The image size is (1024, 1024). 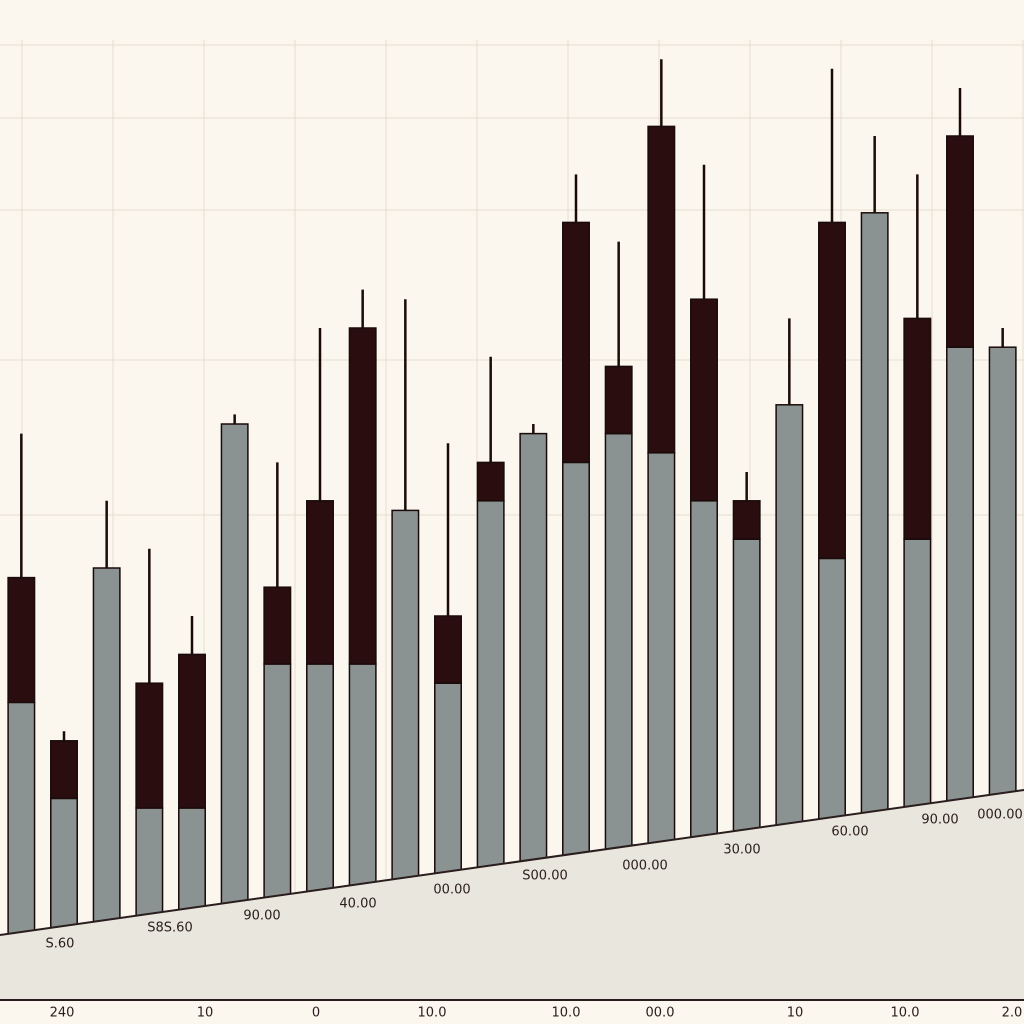 I want to click on x-label: 2.0, so click(x=1012, y=1013).